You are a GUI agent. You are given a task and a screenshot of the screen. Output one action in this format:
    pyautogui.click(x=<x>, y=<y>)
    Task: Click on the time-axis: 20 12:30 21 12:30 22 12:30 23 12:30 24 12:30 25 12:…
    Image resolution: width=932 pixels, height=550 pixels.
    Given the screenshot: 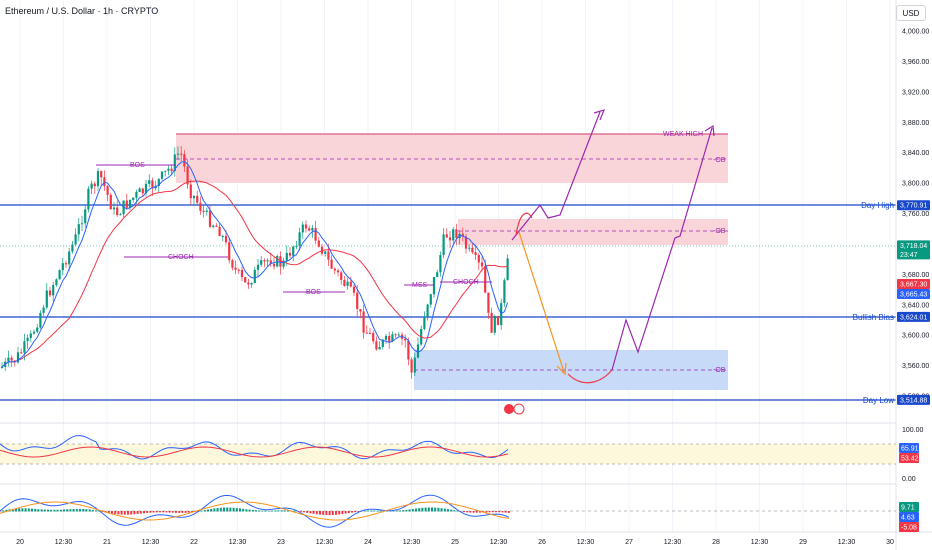 What is the action you would take?
    pyautogui.click(x=455, y=542)
    